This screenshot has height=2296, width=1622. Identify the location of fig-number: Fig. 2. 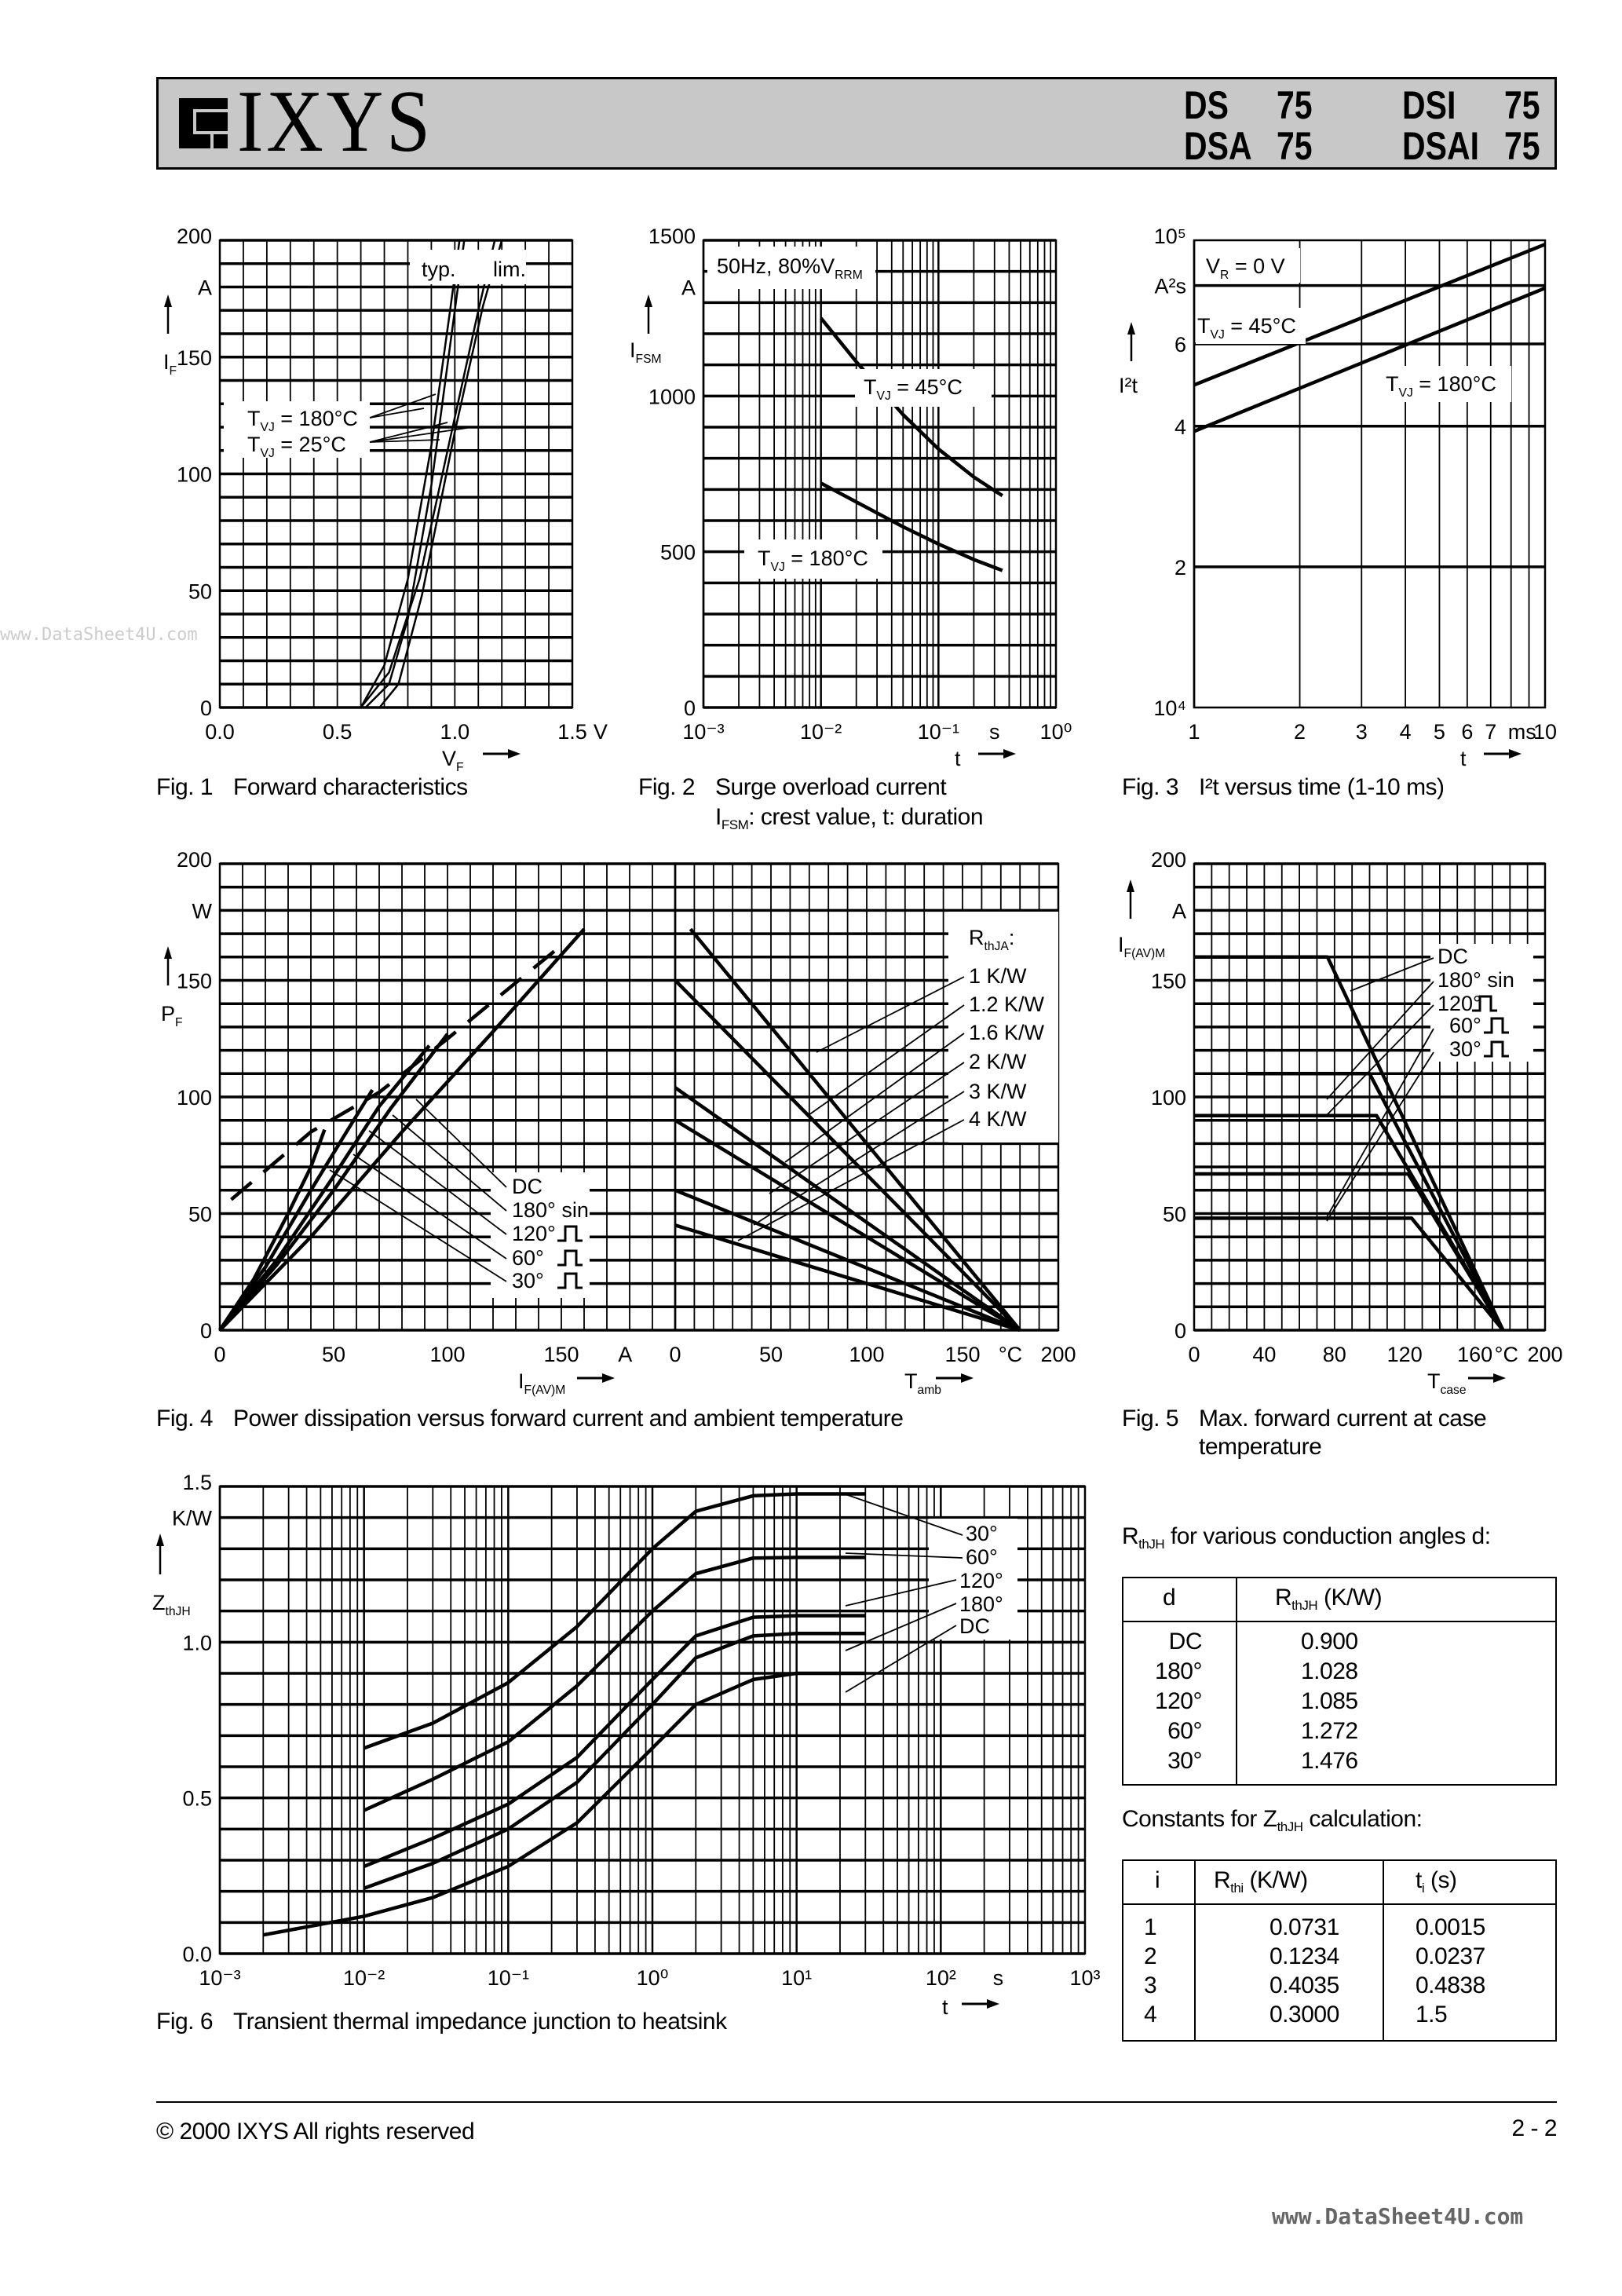
(667, 787).